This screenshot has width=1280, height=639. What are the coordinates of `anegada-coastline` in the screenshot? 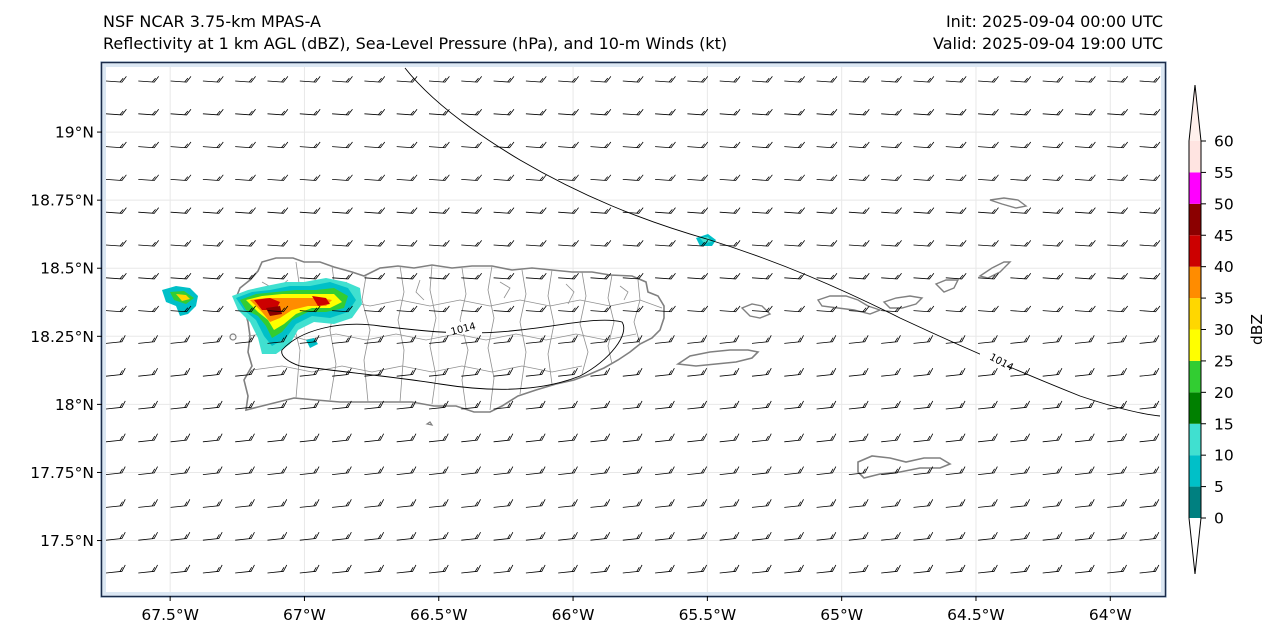 It's located at (1008, 203).